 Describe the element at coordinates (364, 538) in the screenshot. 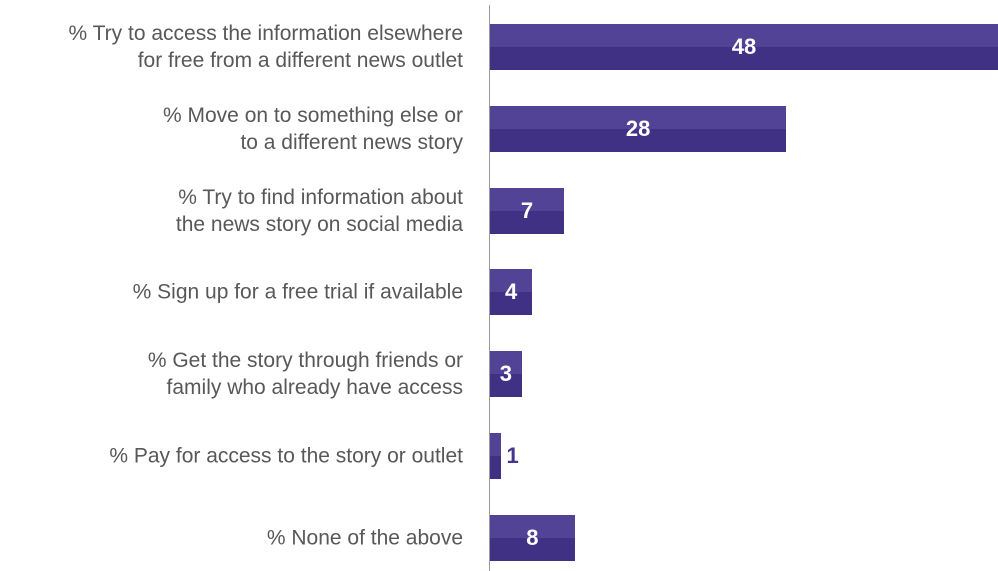

I see `category-label: % None of the above` at that location.